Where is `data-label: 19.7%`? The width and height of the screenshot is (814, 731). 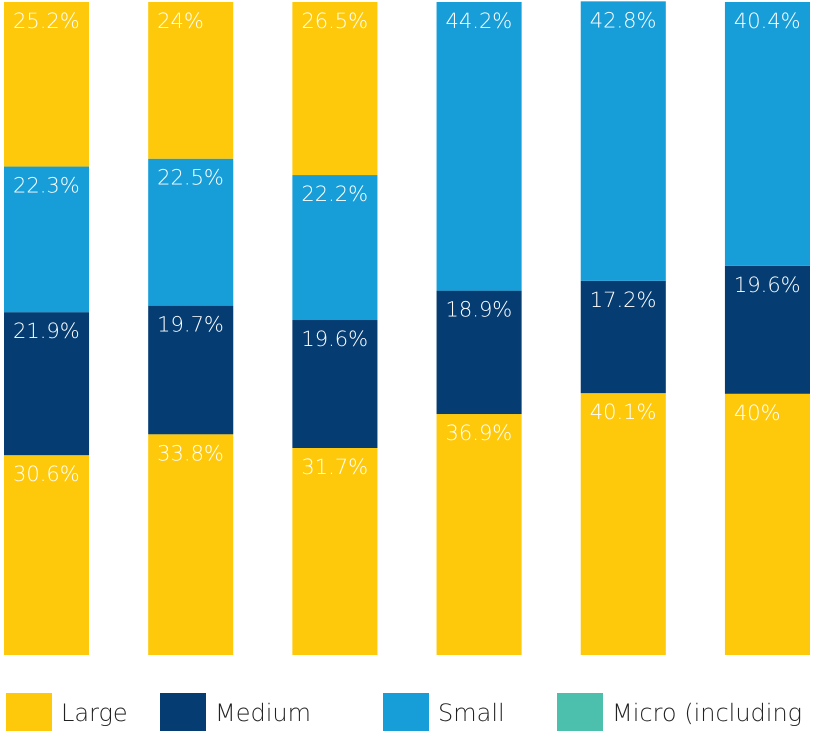
data-label: 19.7% is located at coordinates (190, 324).